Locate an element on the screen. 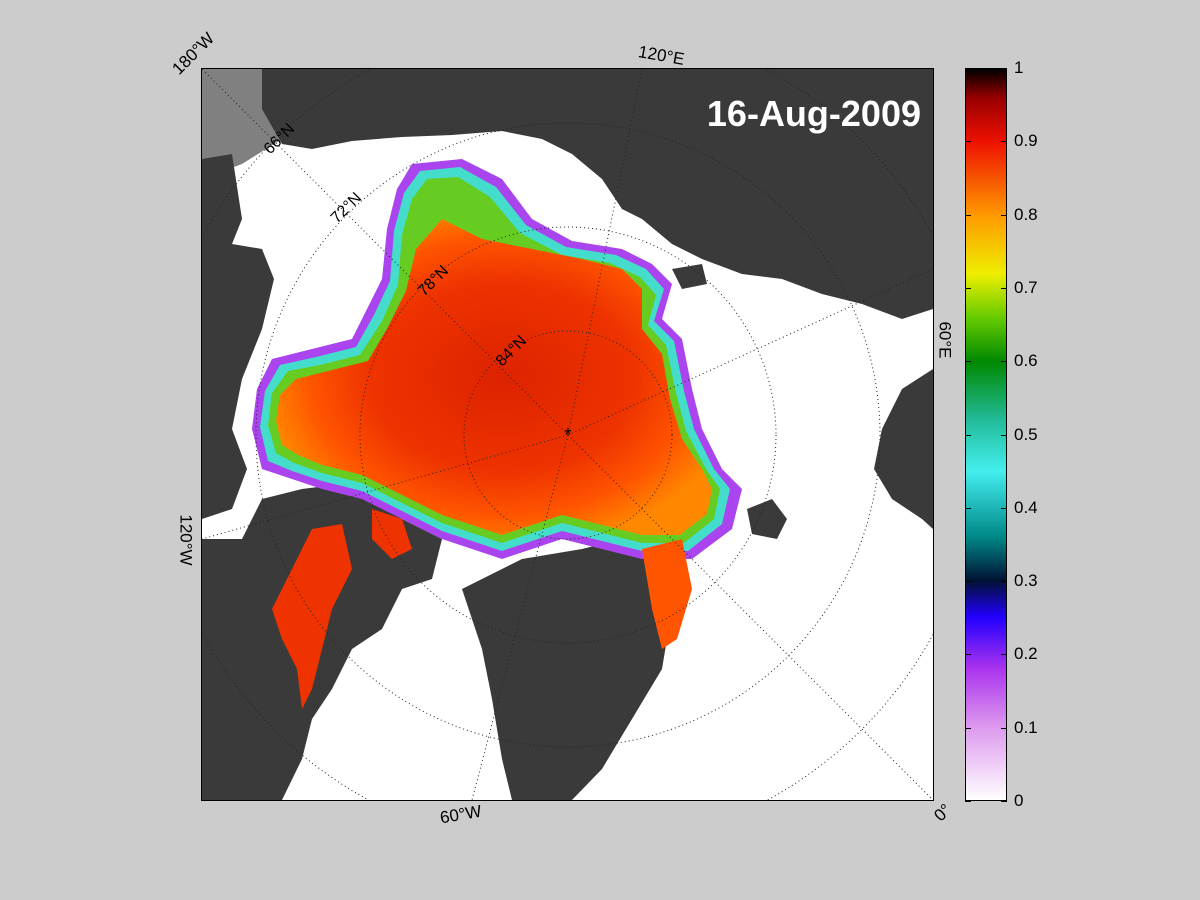 The height and width of the screenshot is (900, 1200). sea-ice-east-greenland is located at coordinates (667, 594).